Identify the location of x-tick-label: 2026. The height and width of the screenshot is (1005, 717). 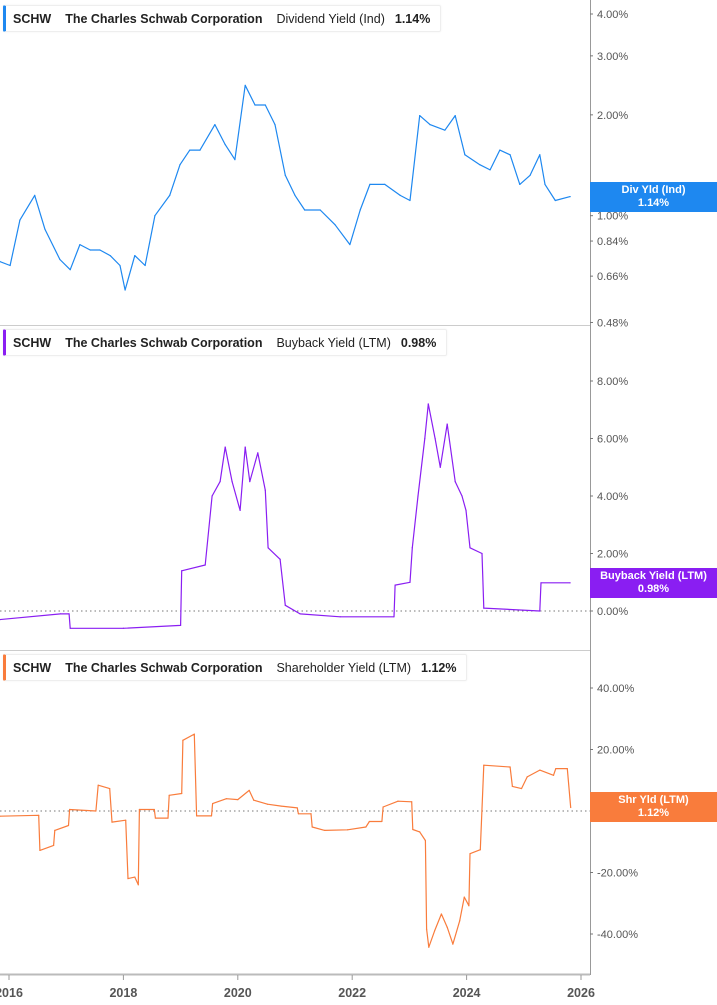
(581, 993).